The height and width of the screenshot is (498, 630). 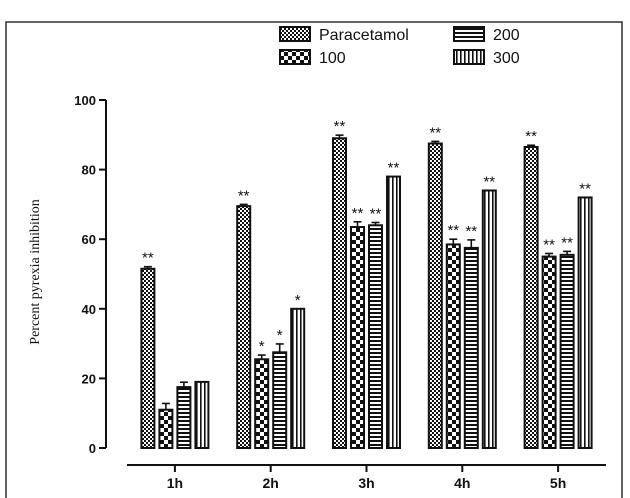 What do you see at coordinates (271, 483) in the screenshot?
I see `x-tick-label: 2h` at bounding box center [271, 483].